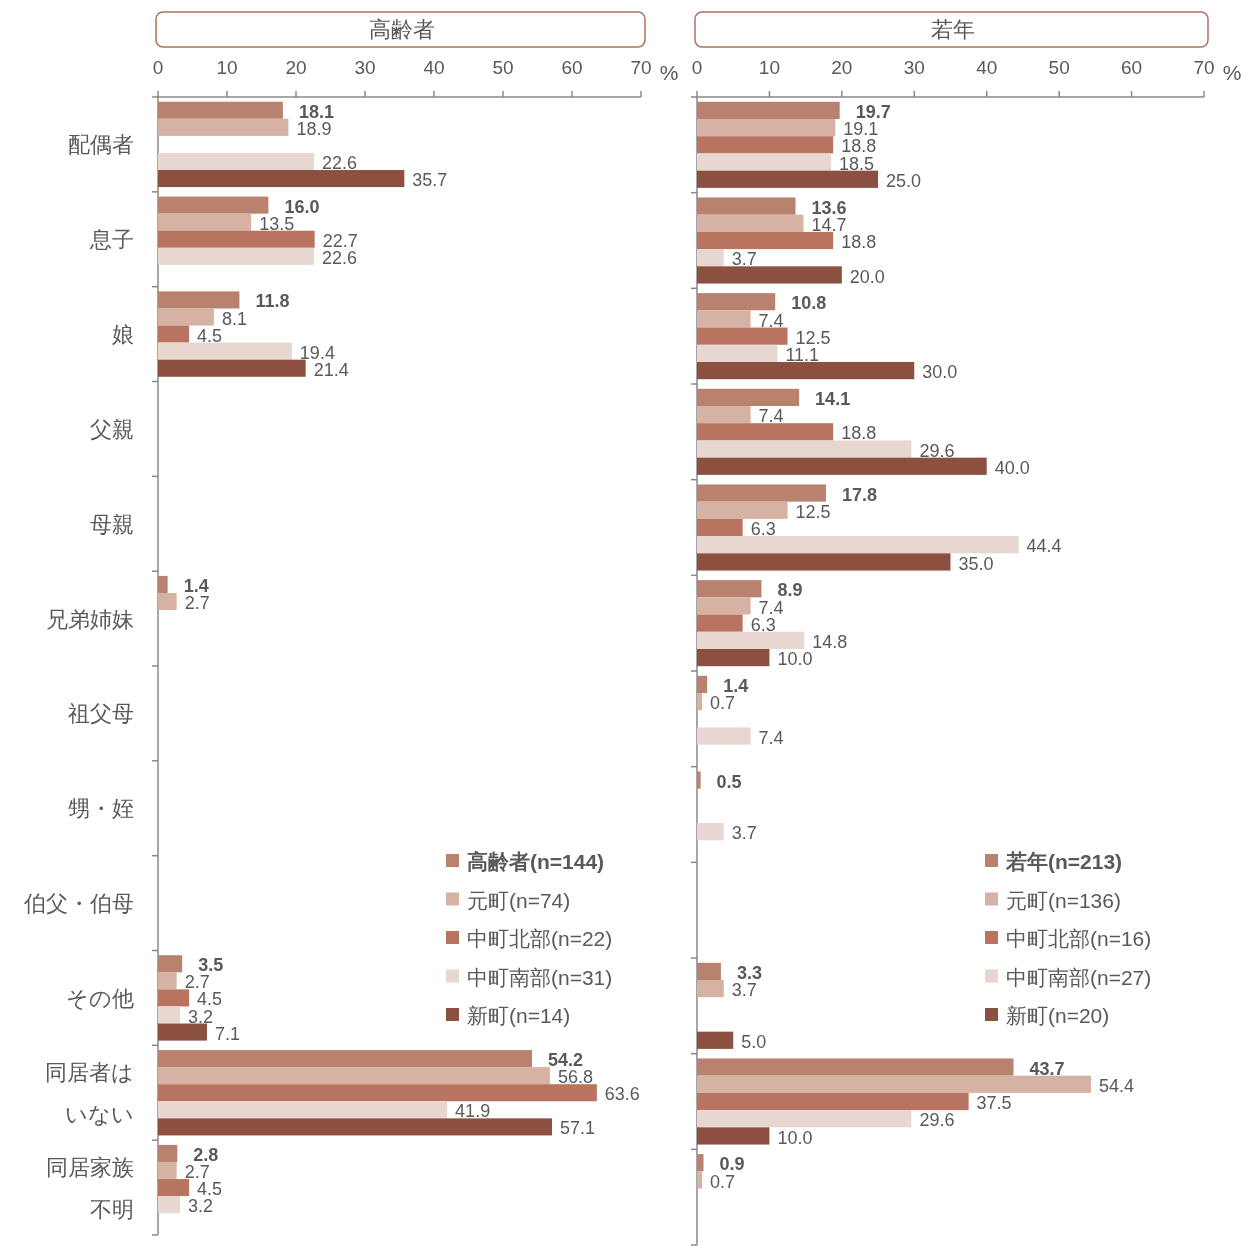  I want to click on data-label: 17.8, so click(859, 494).